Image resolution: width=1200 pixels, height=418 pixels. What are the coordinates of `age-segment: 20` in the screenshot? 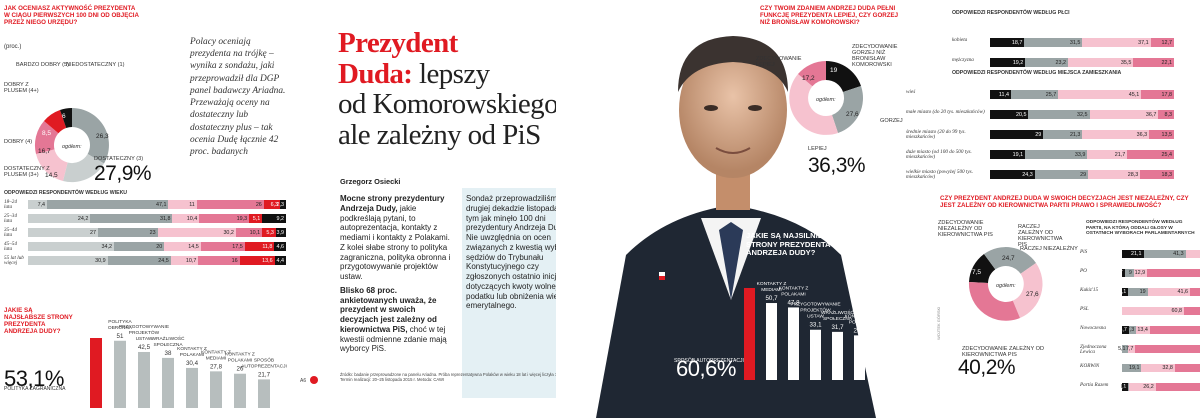 It's located at (139, 246).